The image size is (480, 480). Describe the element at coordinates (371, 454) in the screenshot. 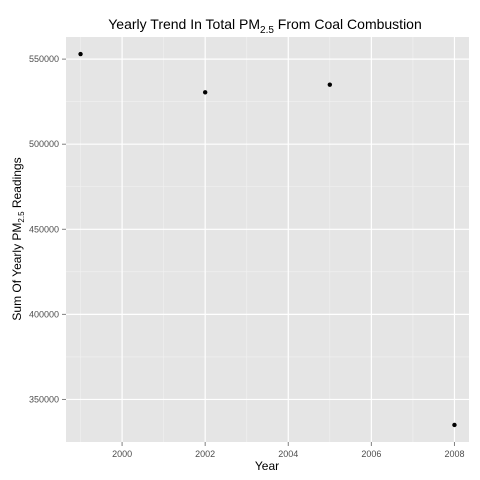

I see `x-tick-label-2006: 2006` at that location.